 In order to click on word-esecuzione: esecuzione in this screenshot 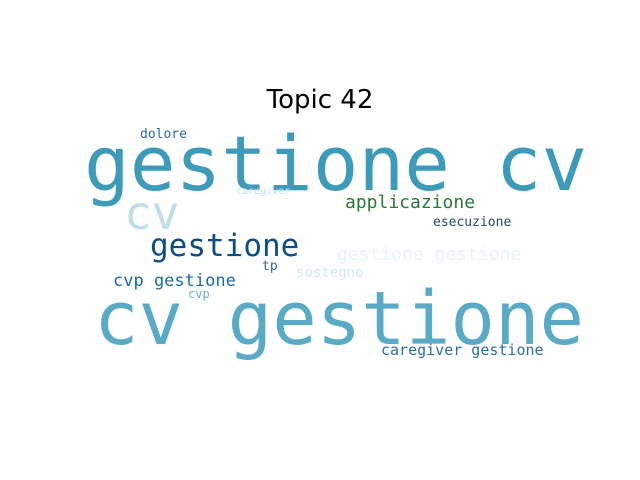, I will do `click(472, 222)`.